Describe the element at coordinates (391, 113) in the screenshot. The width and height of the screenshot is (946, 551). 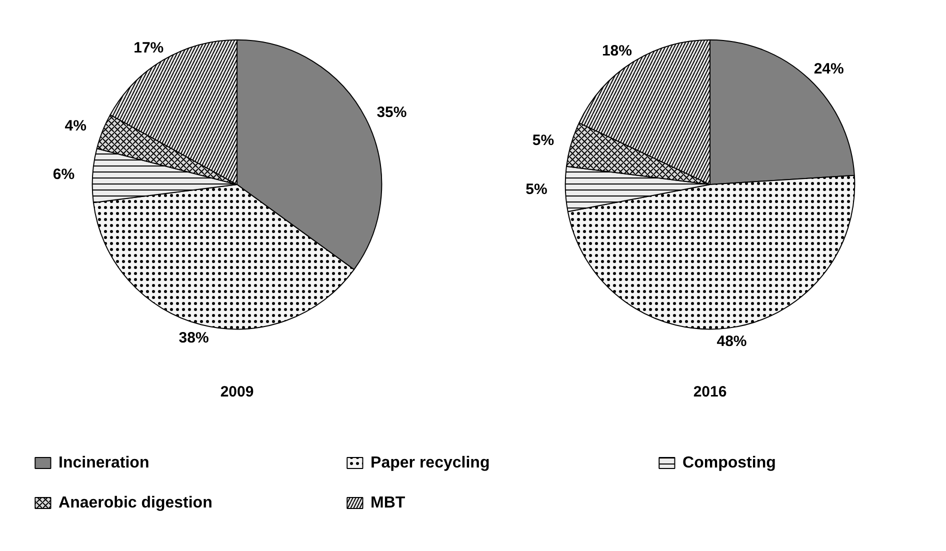
I see `data-label: 35%` at that location.